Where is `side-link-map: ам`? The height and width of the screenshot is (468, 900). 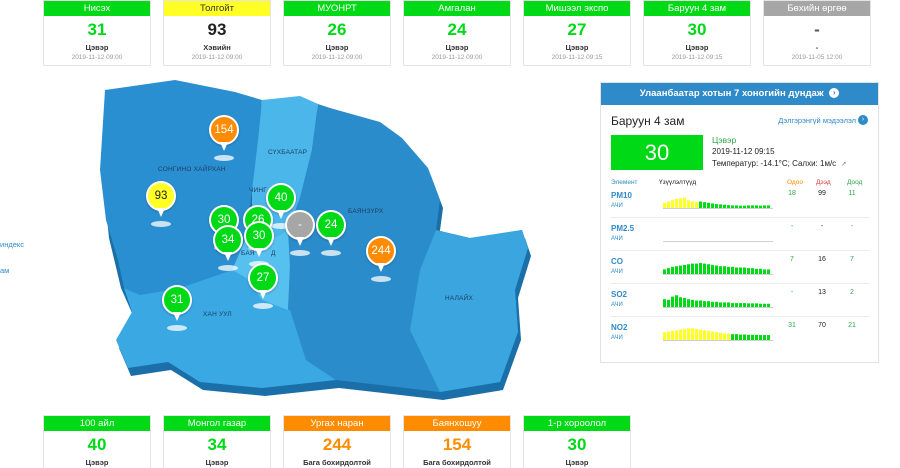
side-link-map: ам is located at coordinates (5, 270).